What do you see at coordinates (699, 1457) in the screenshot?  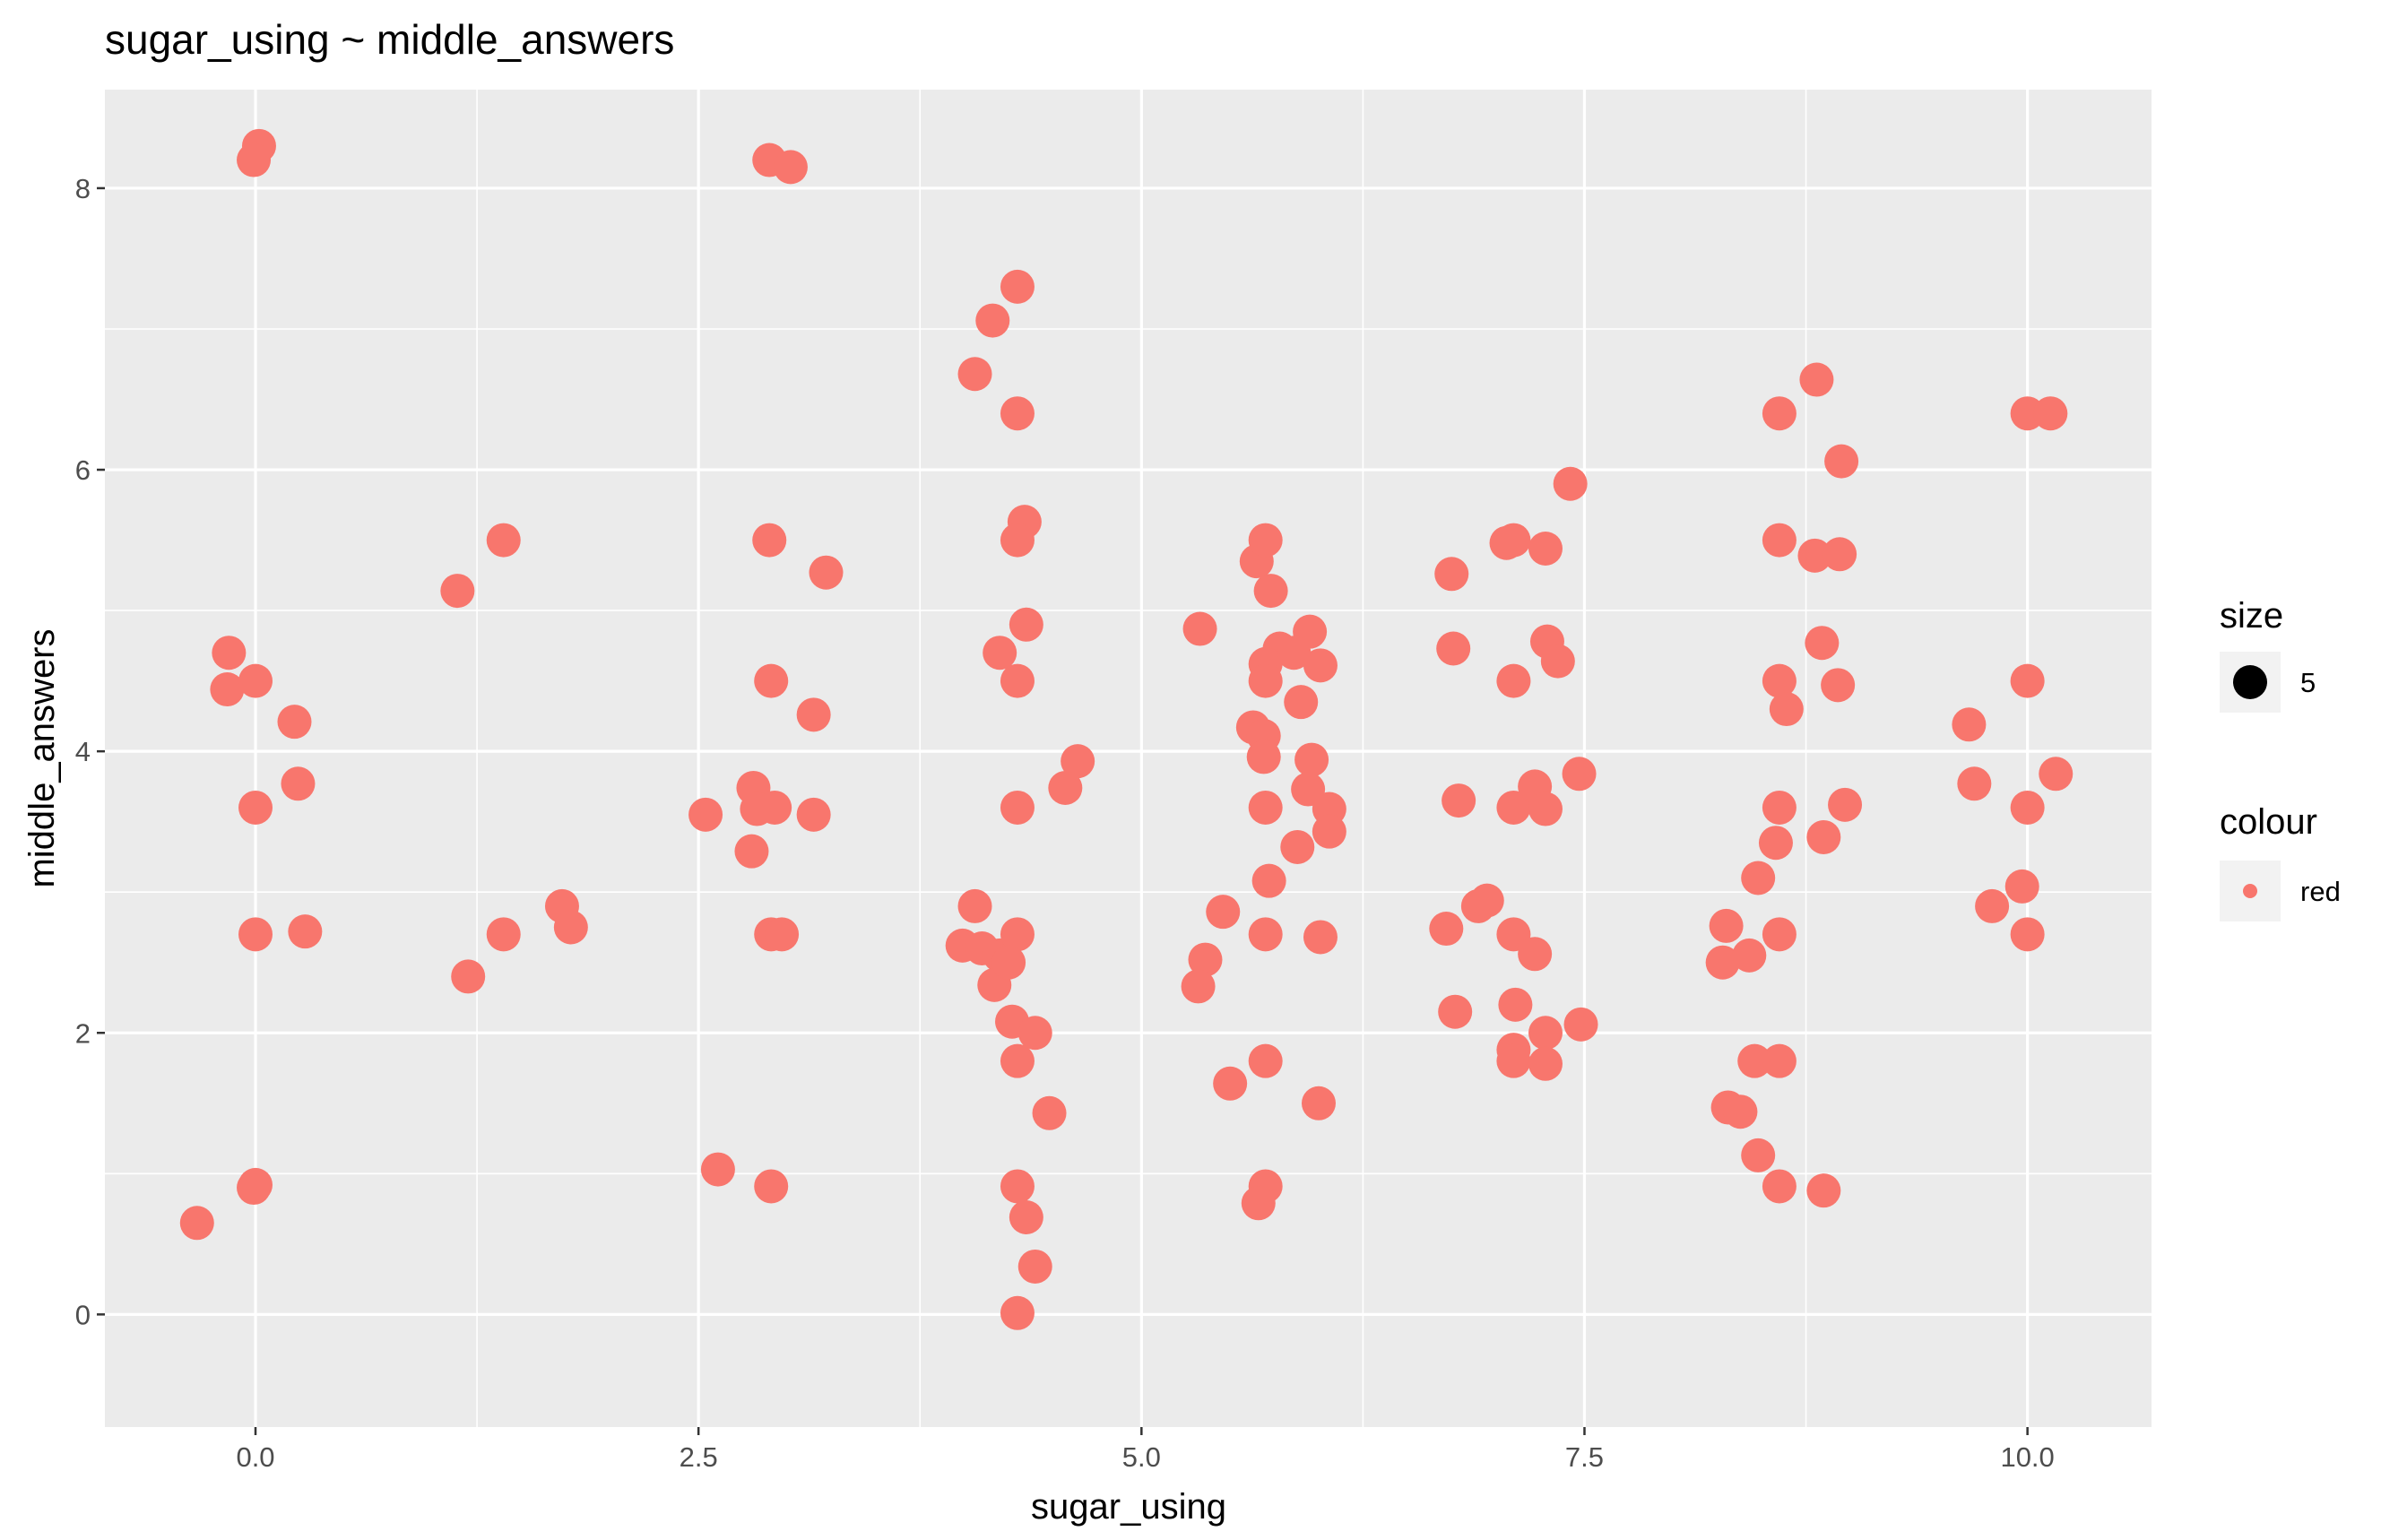 I see `x-tick-label: 2.5` at bounding box center [699, 1457].